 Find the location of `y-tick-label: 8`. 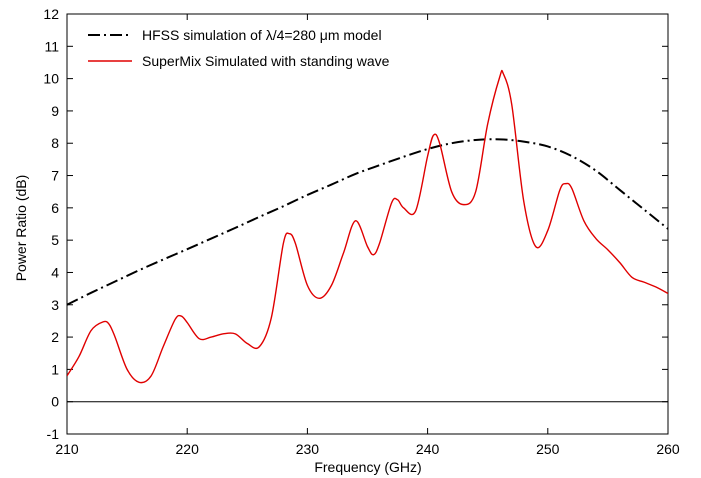

y-tick-label: 8 is located at coordinates (55, 143).